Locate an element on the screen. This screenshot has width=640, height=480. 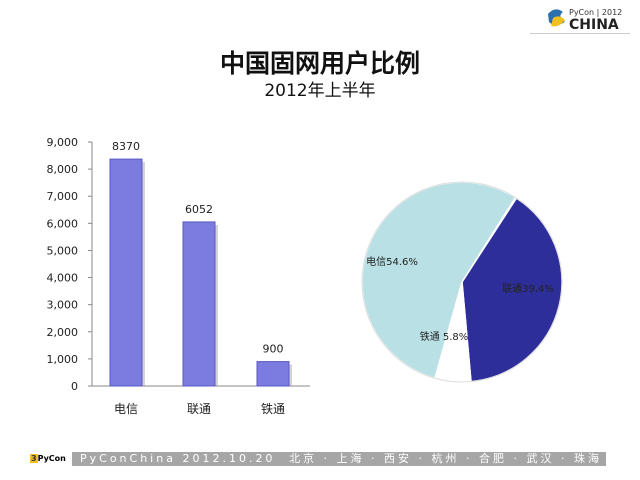
page-subtitle: 2012年上半年 is located at coordinates (320, 91).